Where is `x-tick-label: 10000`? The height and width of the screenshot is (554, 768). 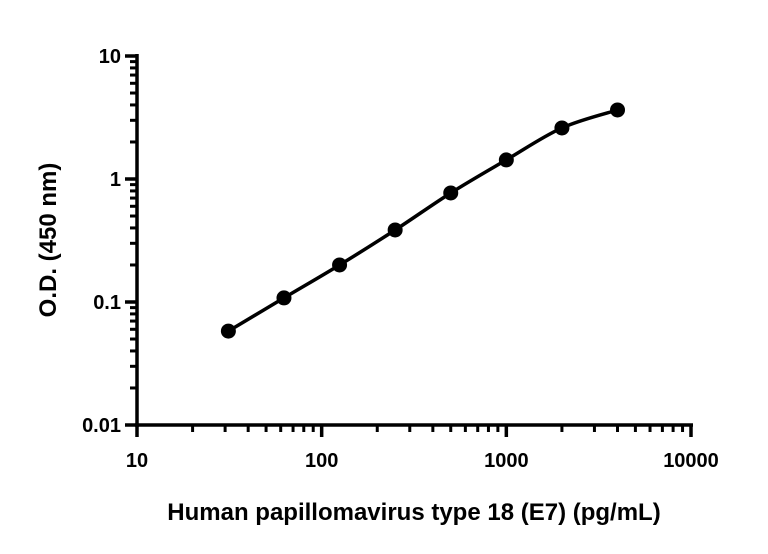
x-tick-label: 10000 is located at coordinates (691, 461).